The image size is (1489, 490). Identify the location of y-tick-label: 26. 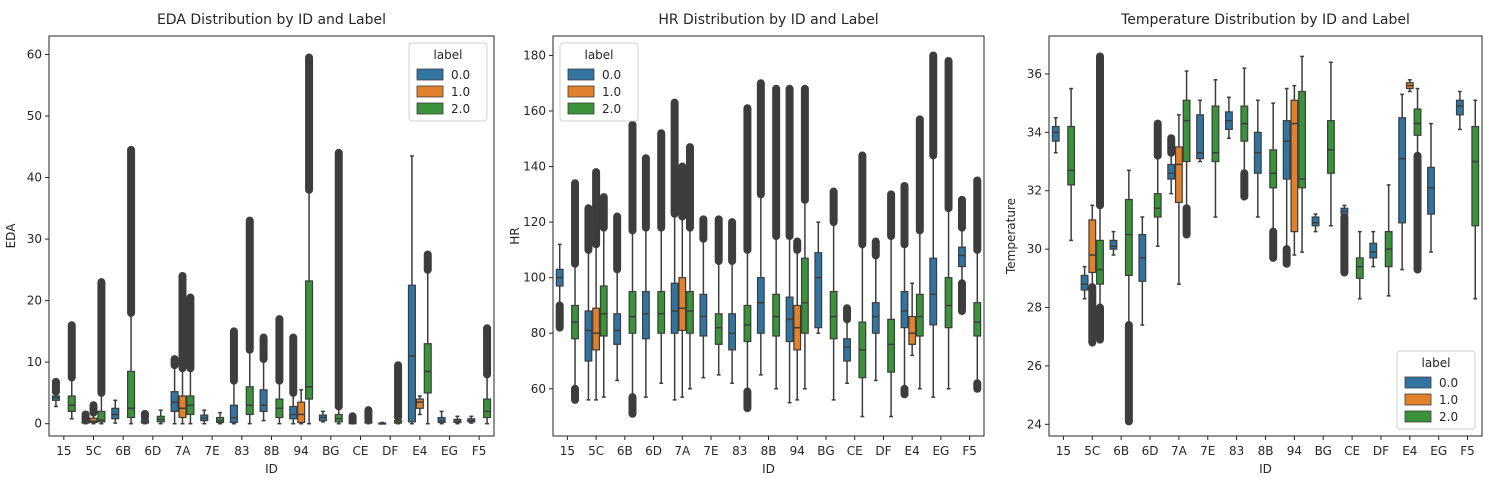
(1034, 366).